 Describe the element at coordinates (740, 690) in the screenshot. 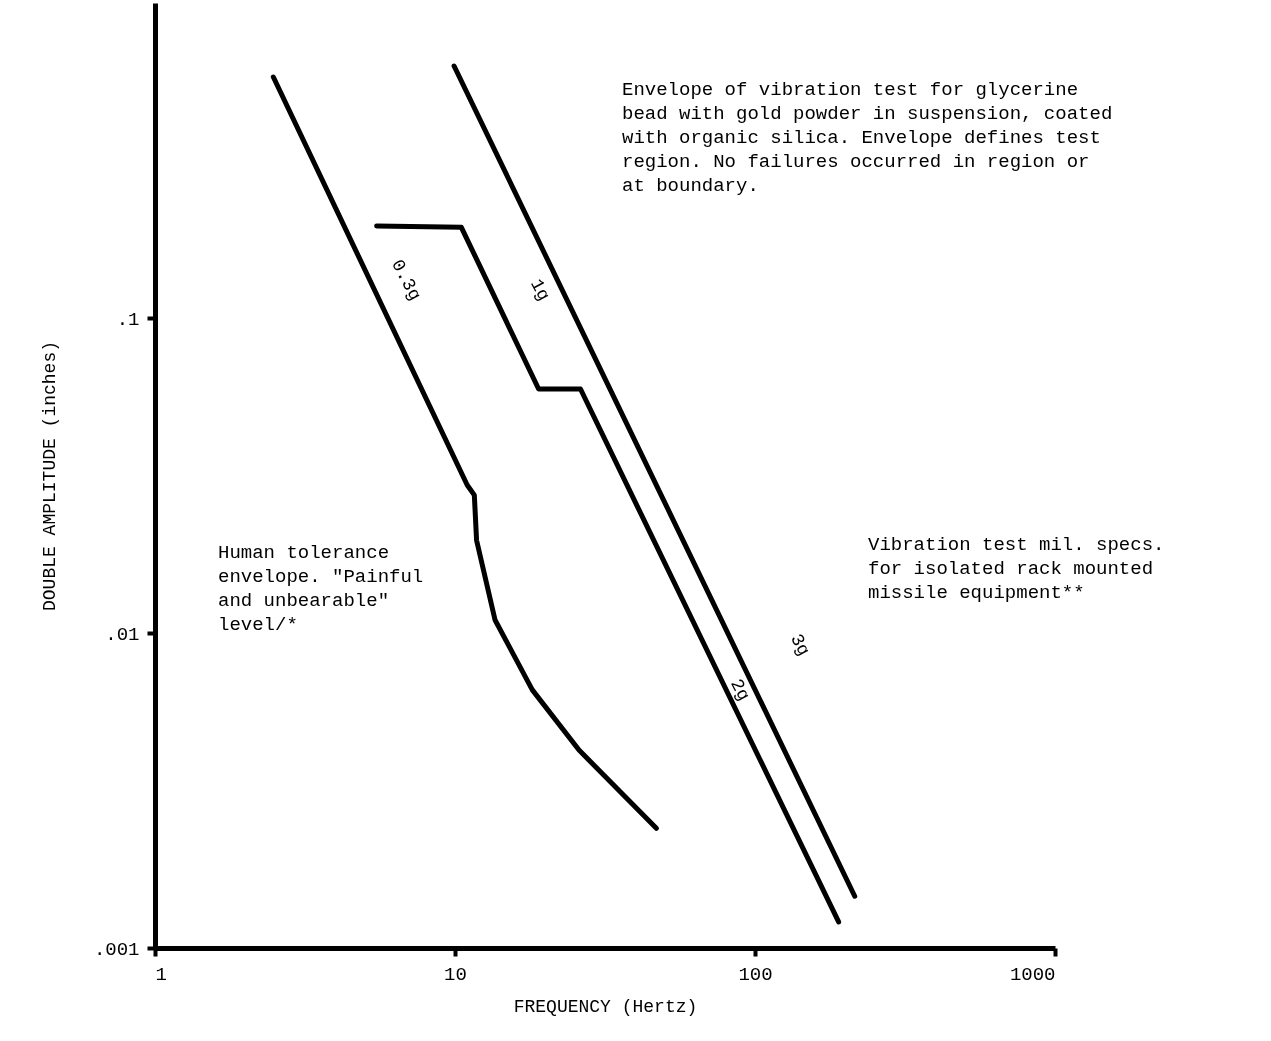

I see `annotation: 2g` at that location.